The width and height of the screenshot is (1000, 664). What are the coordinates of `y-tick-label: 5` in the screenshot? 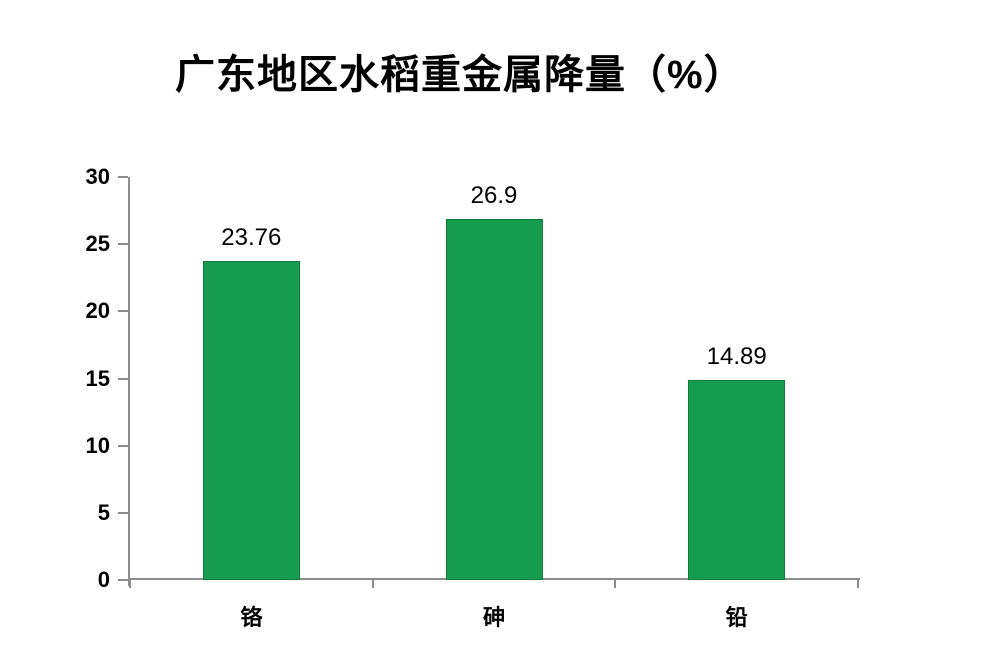 It's located at (103, 512).